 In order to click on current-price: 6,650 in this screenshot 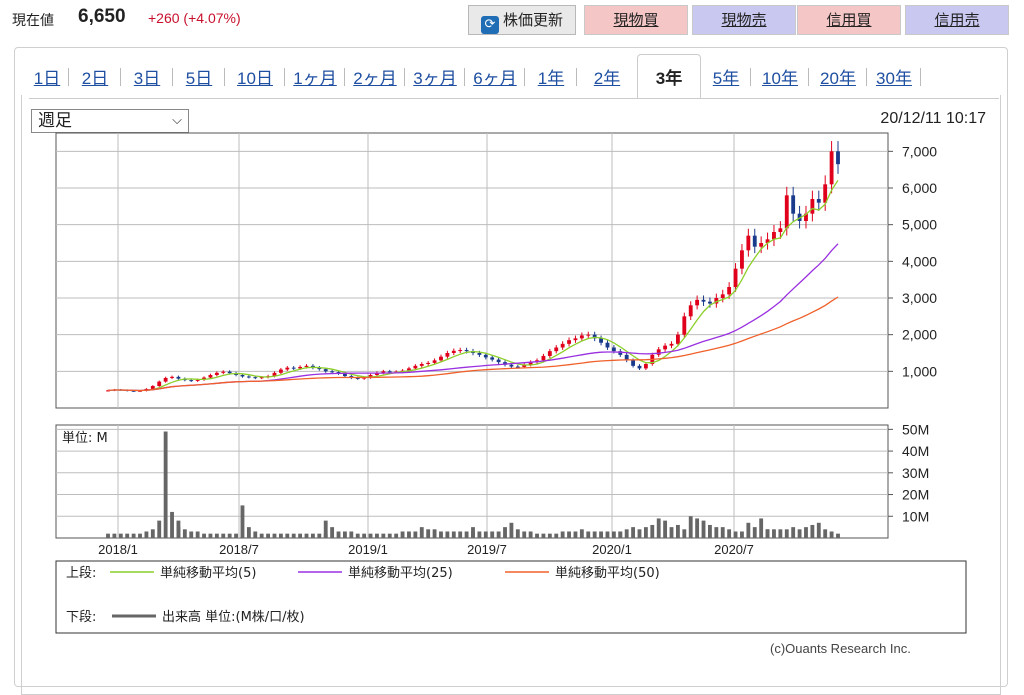, I will do `click(102, 16)`.